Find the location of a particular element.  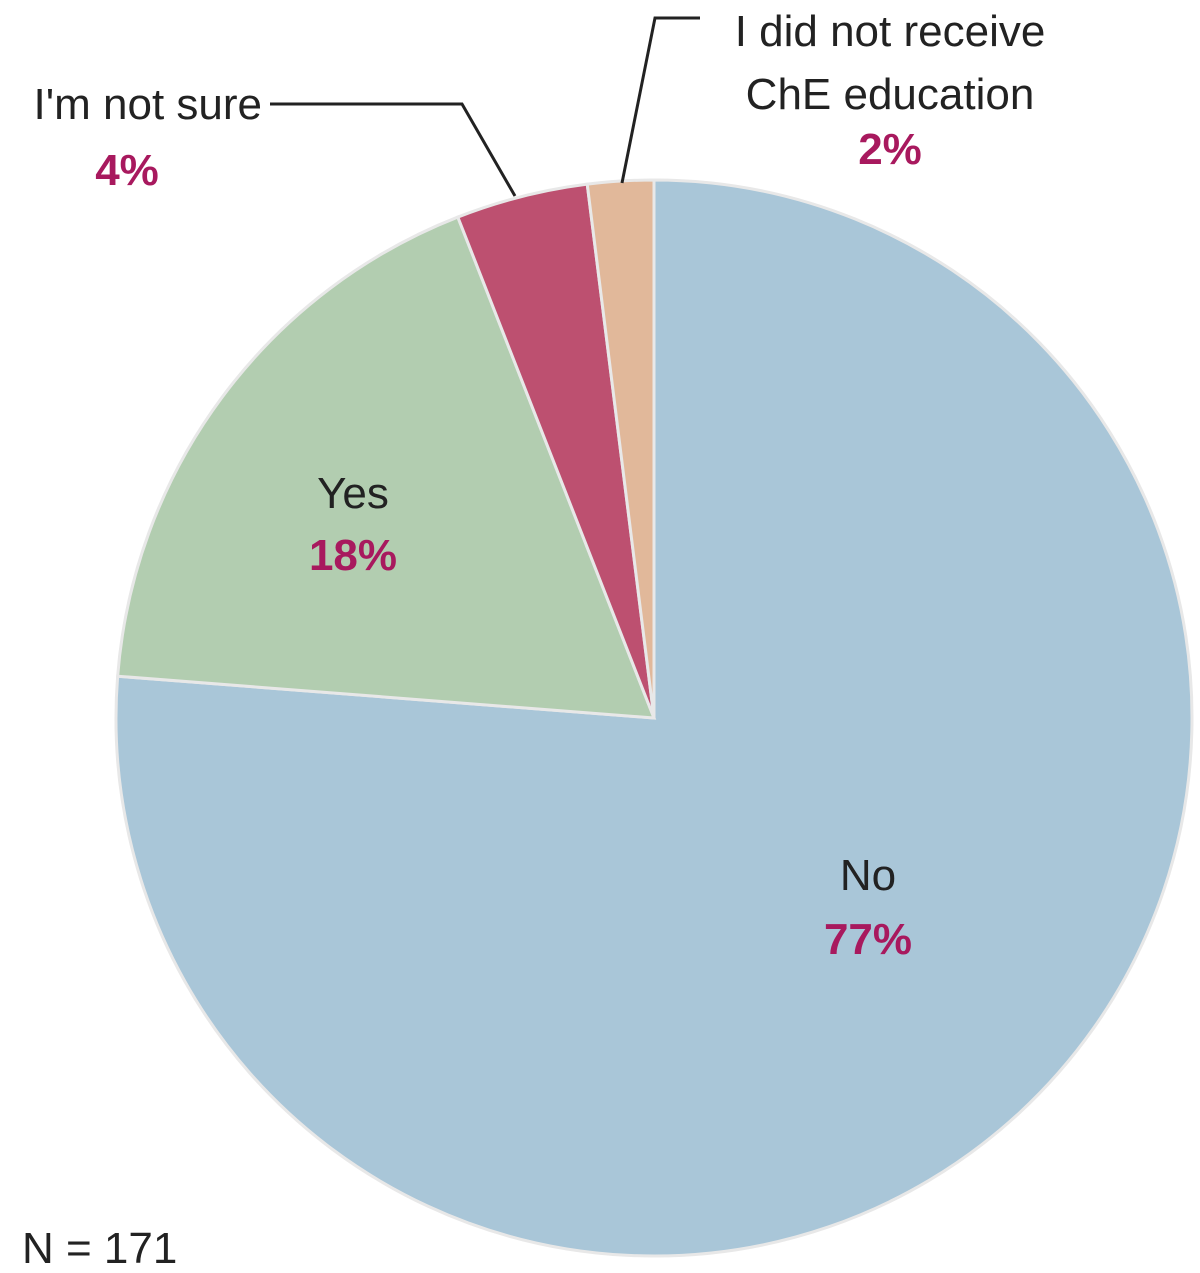

pie-slice is located at coordinates (620, 448).